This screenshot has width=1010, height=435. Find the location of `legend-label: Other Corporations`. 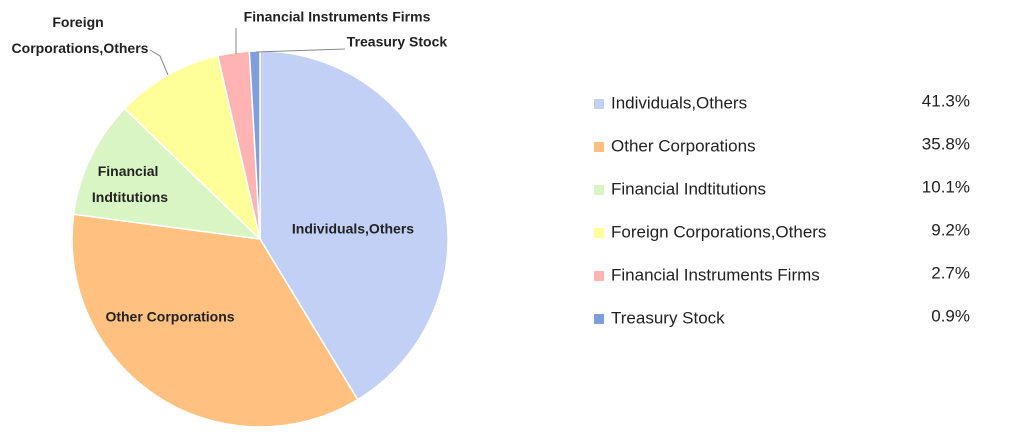

legend-label: Other Corporations is located at coordinates (683, 145).